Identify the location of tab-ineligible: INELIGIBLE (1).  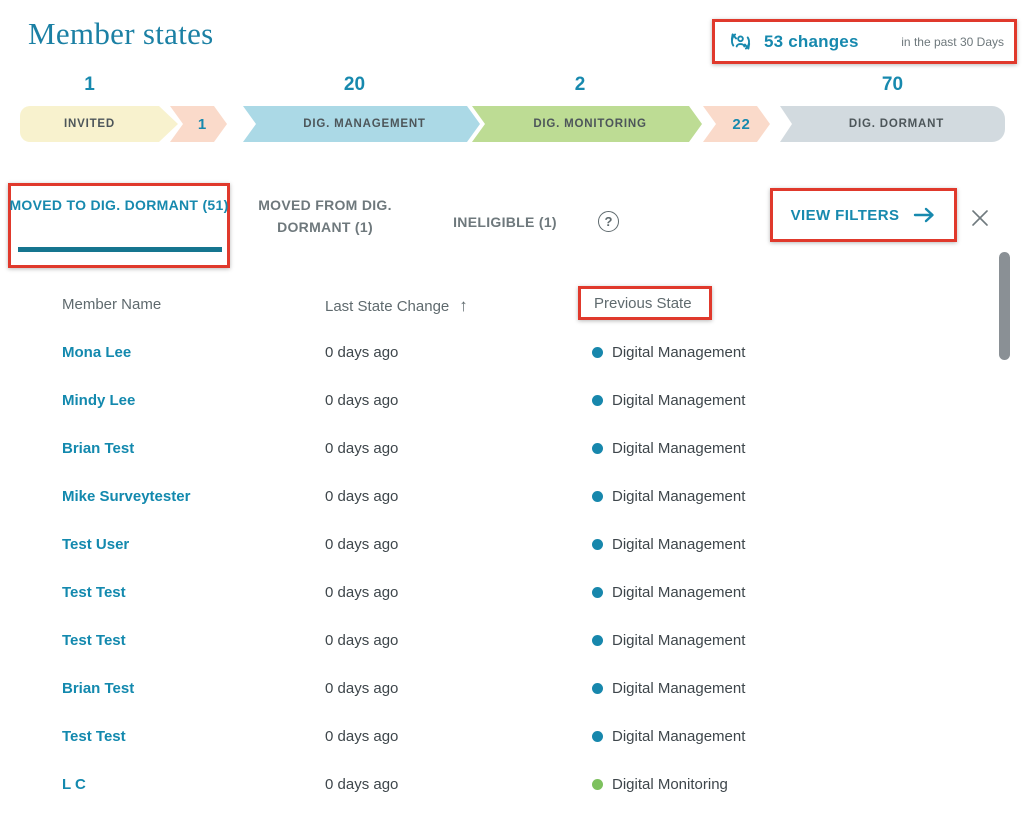
(505, 222).